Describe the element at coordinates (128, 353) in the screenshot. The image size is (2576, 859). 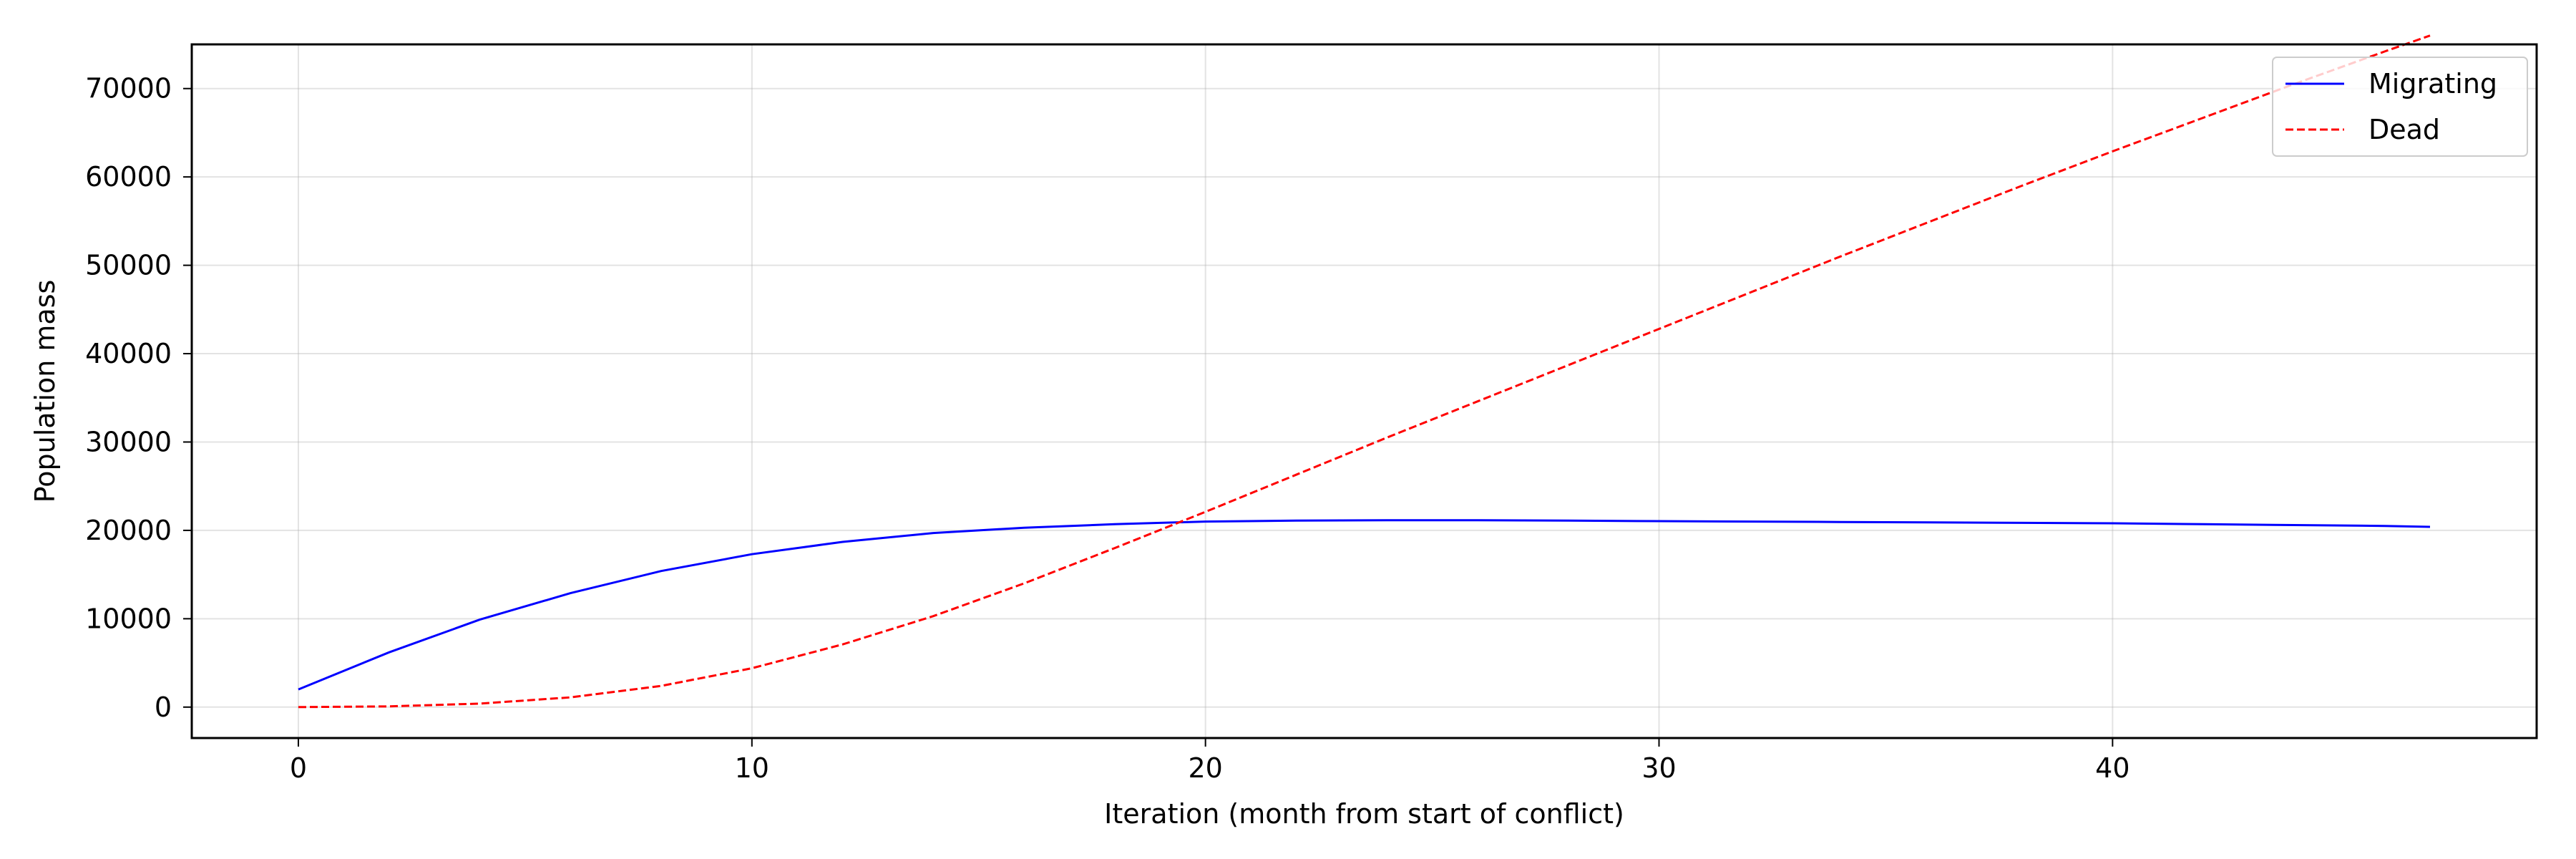
I see `y-tick-label: 40000` at that location.